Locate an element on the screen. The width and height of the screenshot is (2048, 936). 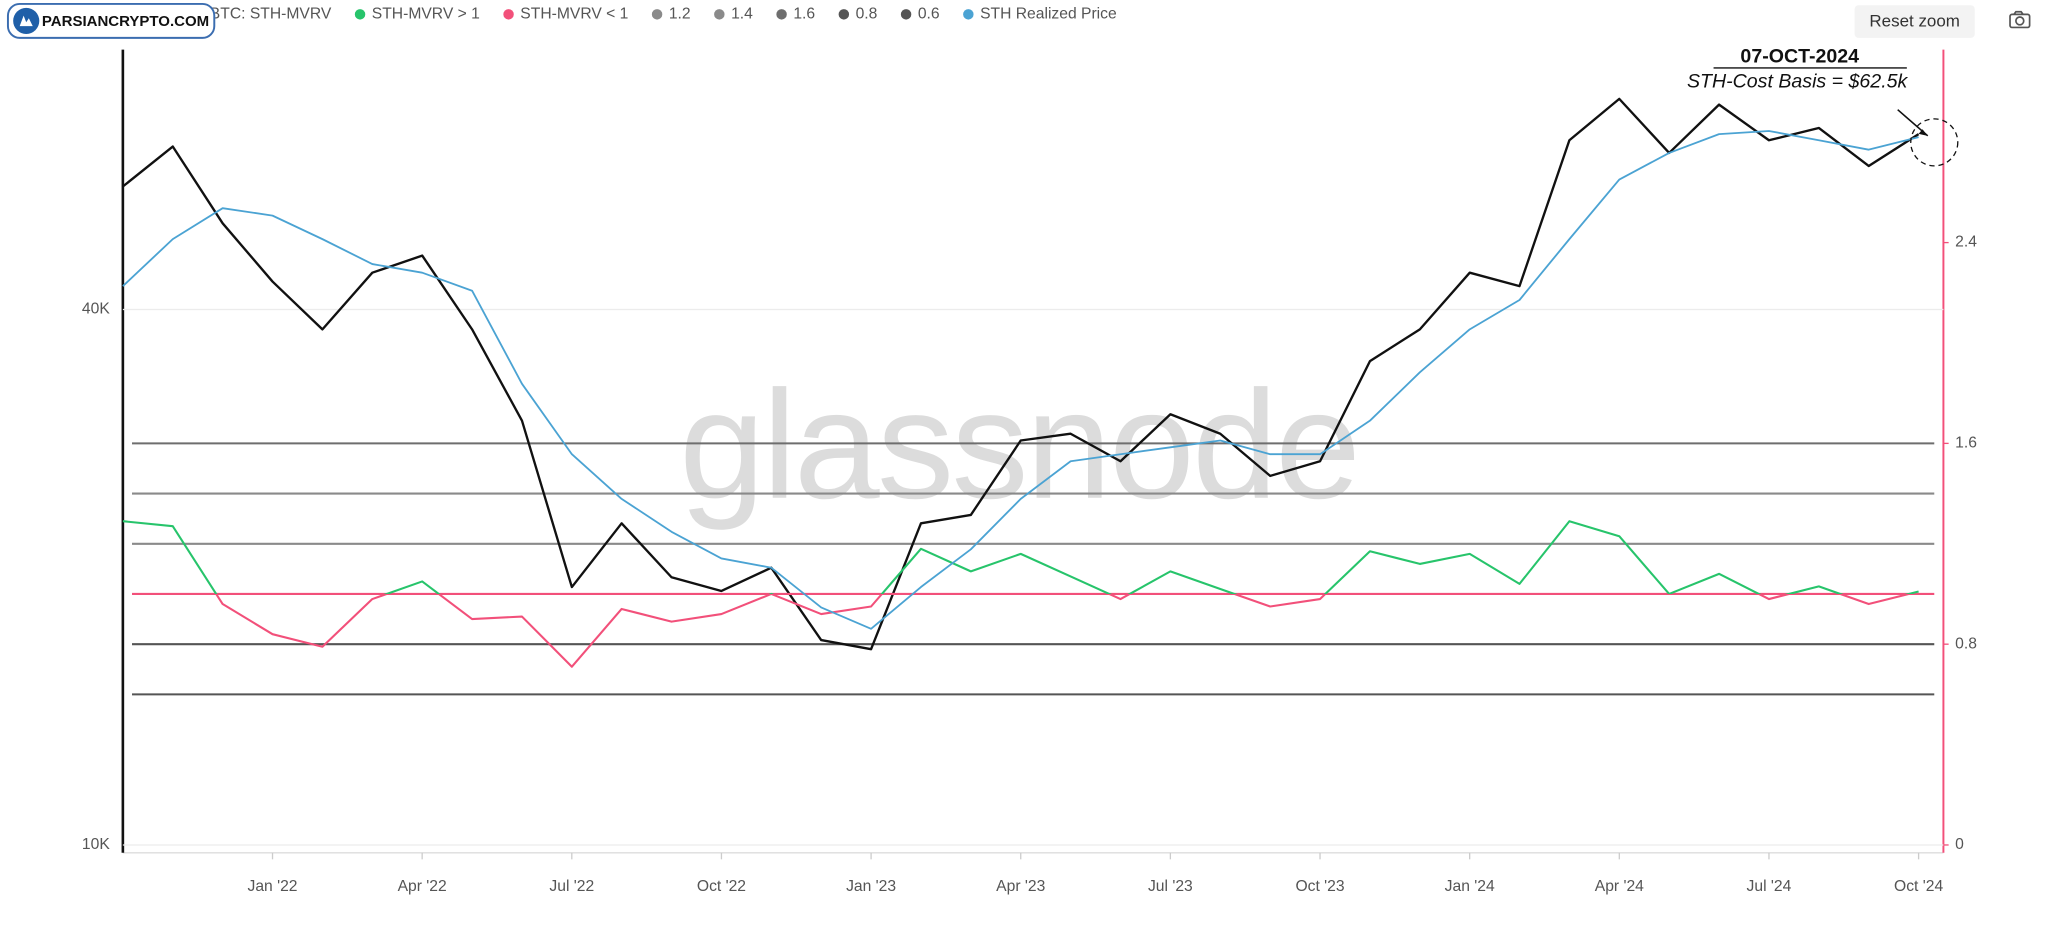
legend-label: STH-MVRV > 1 is located at coordinates (426, 14).